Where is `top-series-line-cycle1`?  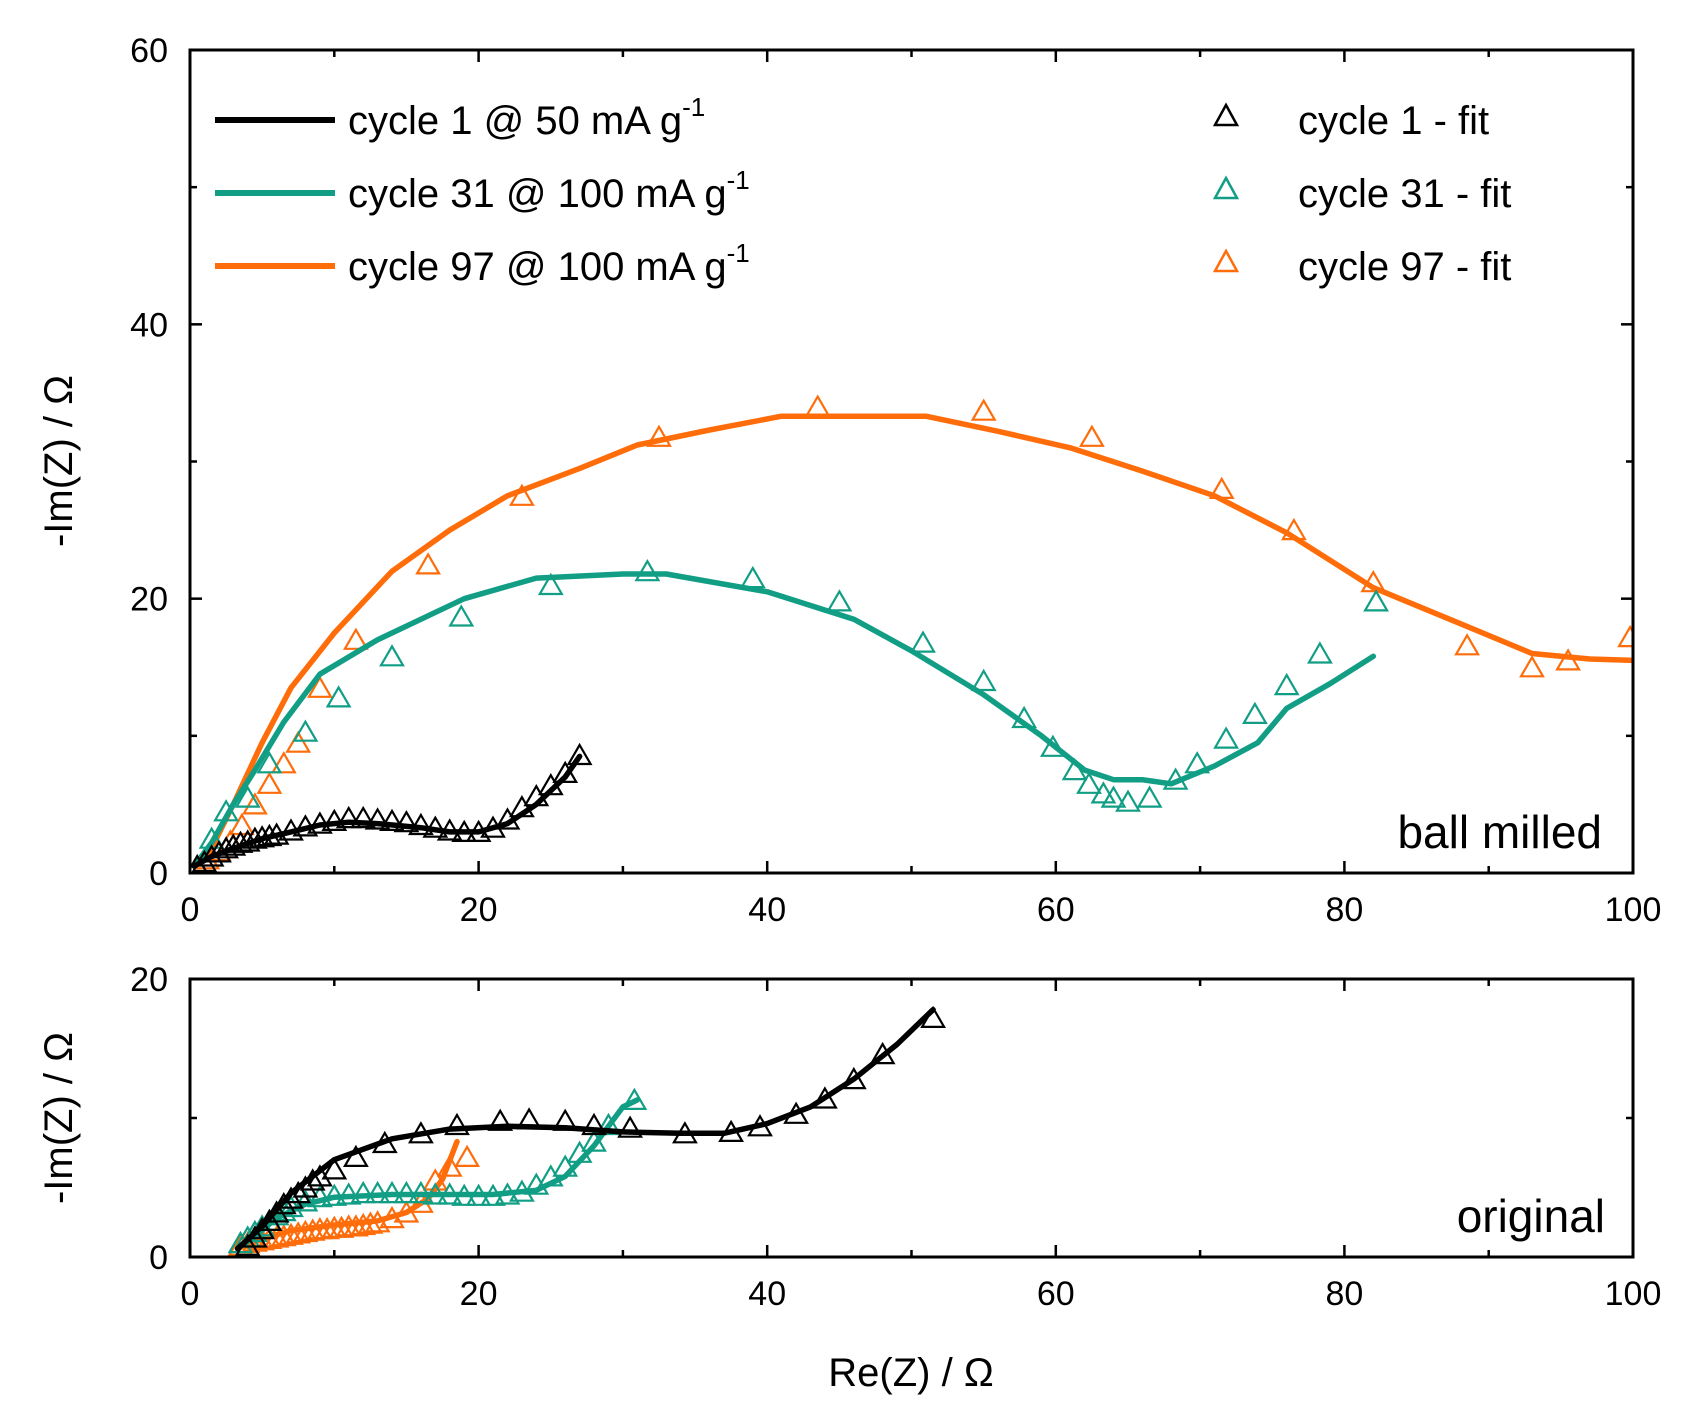
top-series-line-cycle1 is located at coordinates (387, 811).